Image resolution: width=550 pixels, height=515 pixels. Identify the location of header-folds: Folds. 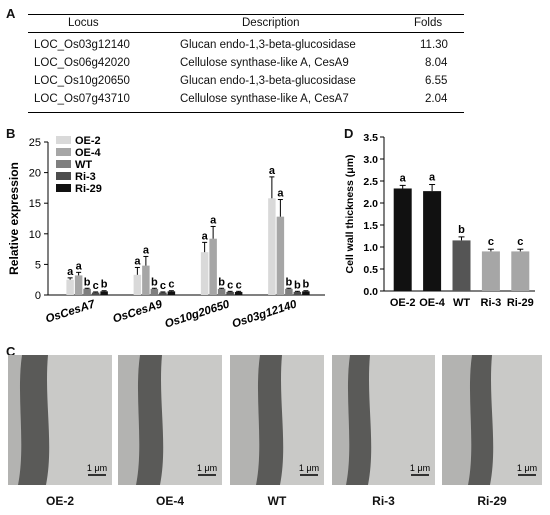
(428, 23).